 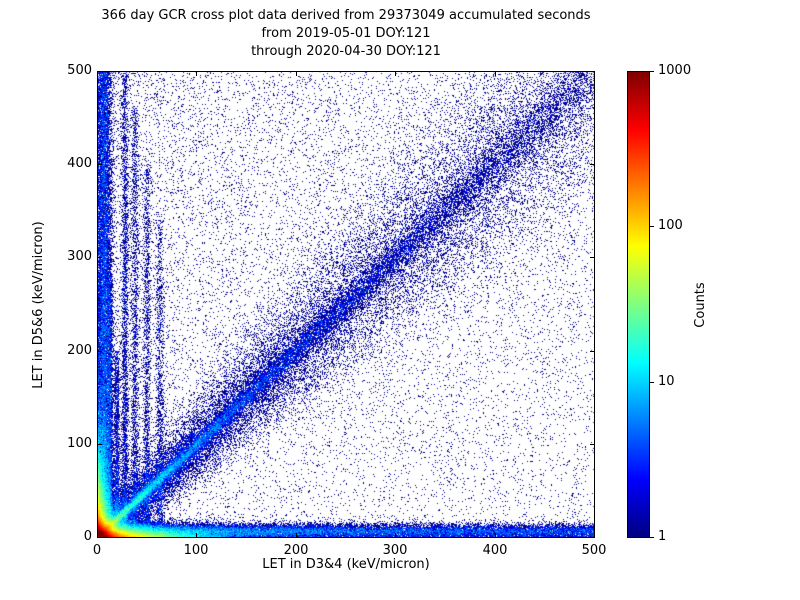 I want to click on x-tick-label: 0, so click(x=97, y=550).